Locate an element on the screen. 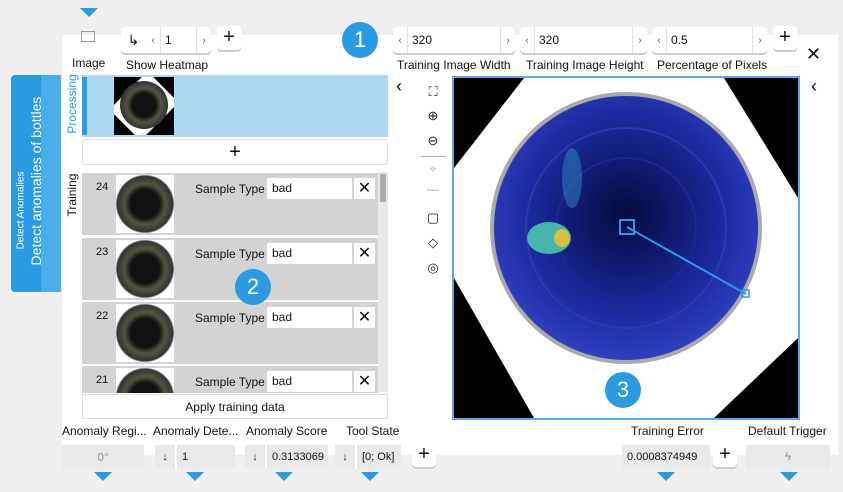 The width and height of the screenshot is (843, 492). collapse-right-icon: ‹ is located at coordinates (814, 86).